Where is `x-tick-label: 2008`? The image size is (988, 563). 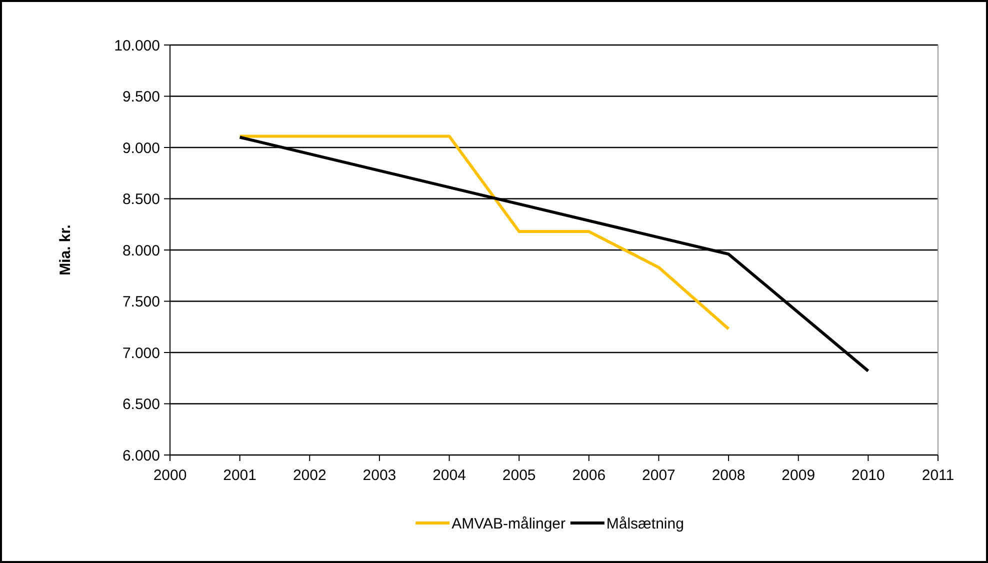
x-tick-label: 2008 is located at coordinates (729, 475).